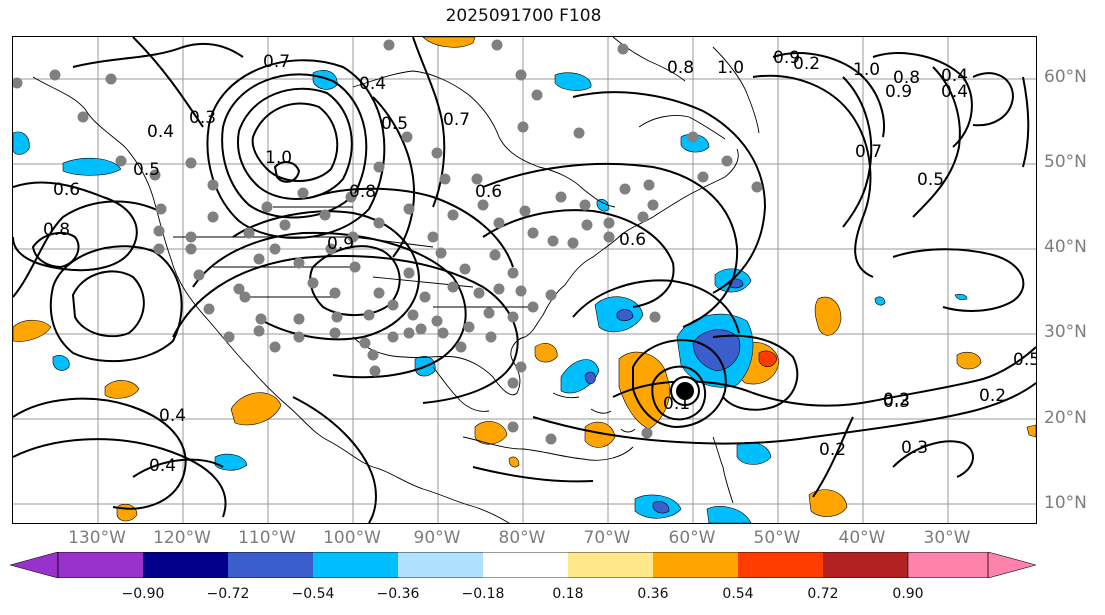  What do you see at coordinates (908, 594) in the screenshot?
I see `colorbar-tick: 0.90` at bounding box center [908, 594].